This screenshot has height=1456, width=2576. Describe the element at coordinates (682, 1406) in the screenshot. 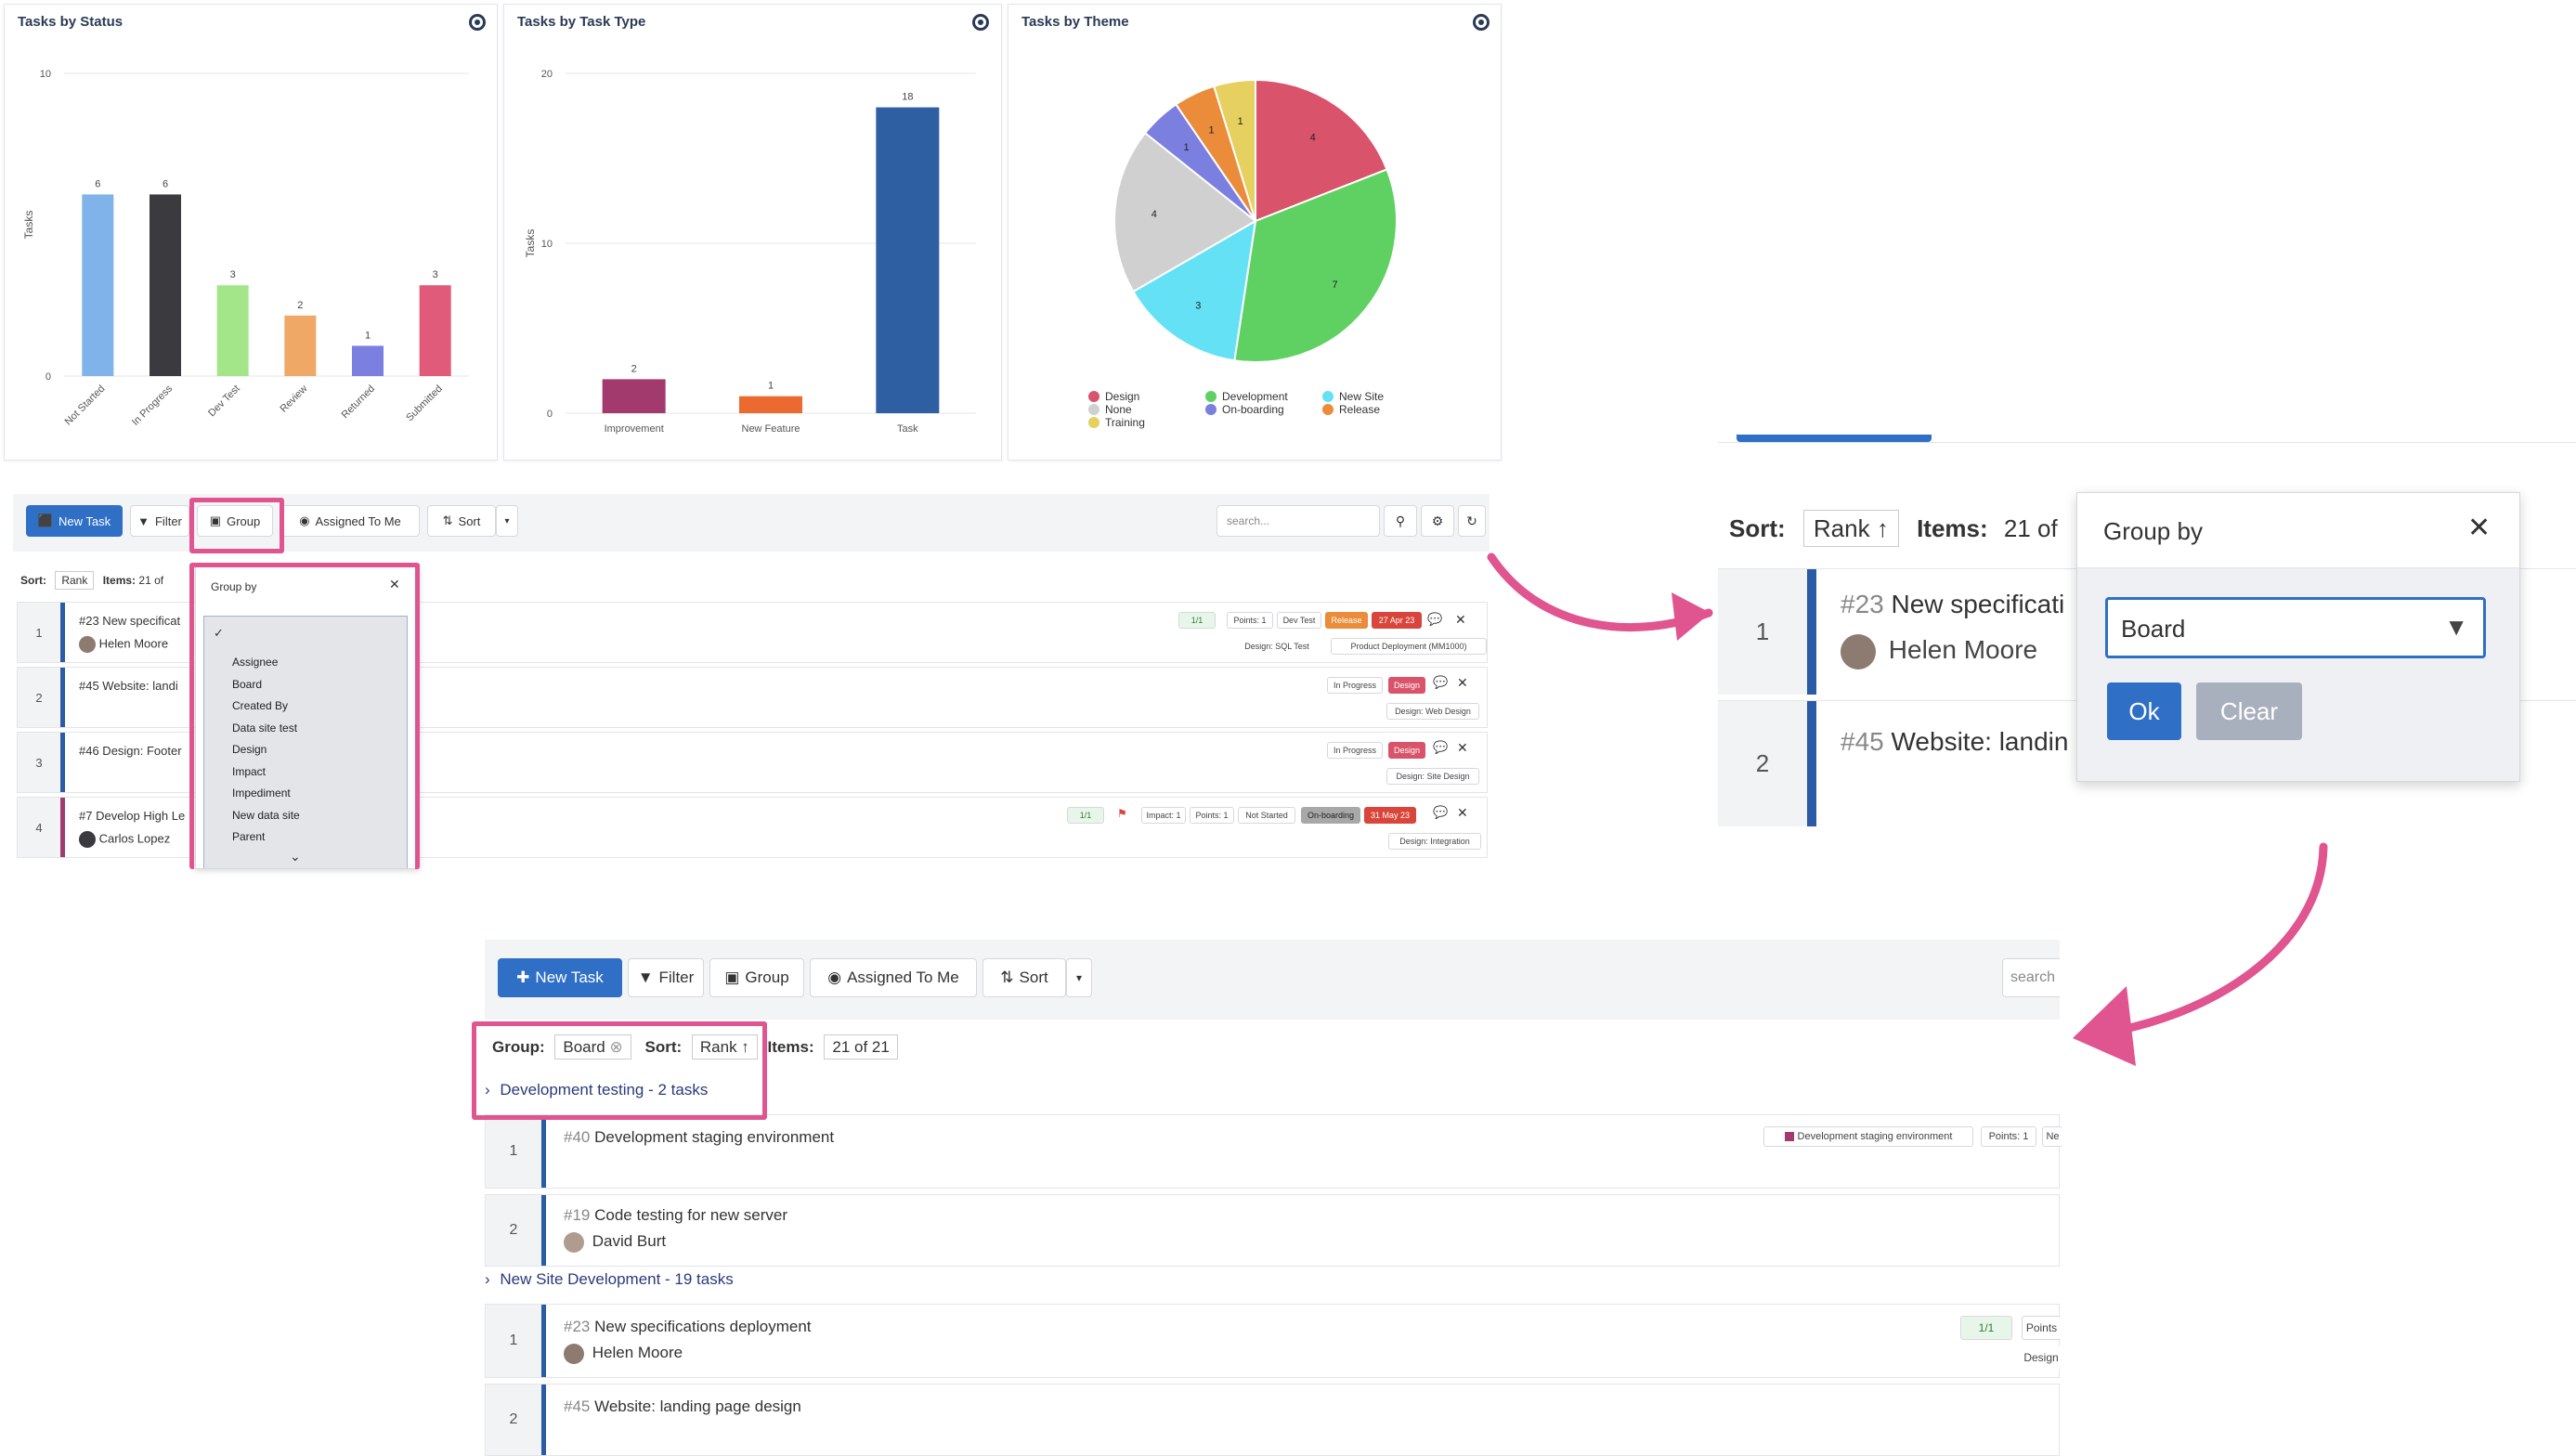

I see `task-title: #45 Website: landing page design` at that location.